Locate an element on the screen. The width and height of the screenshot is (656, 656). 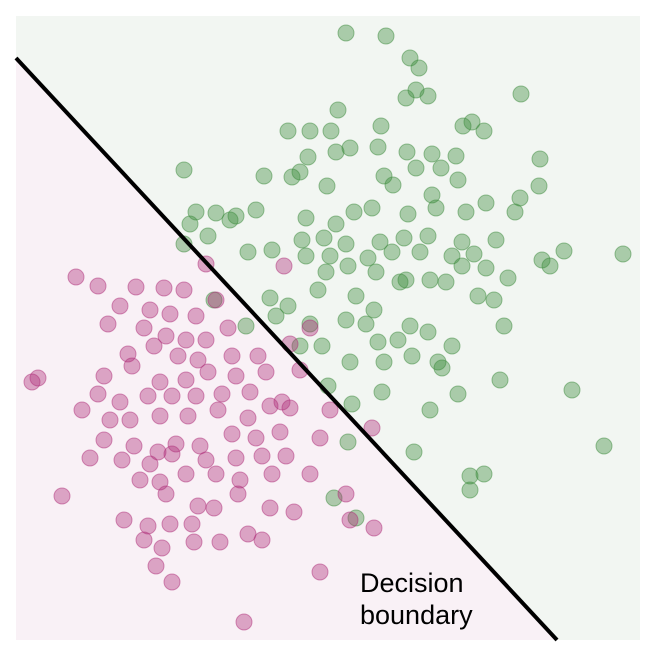
annotation: Decision boundary is located at coordinates (416, 599).